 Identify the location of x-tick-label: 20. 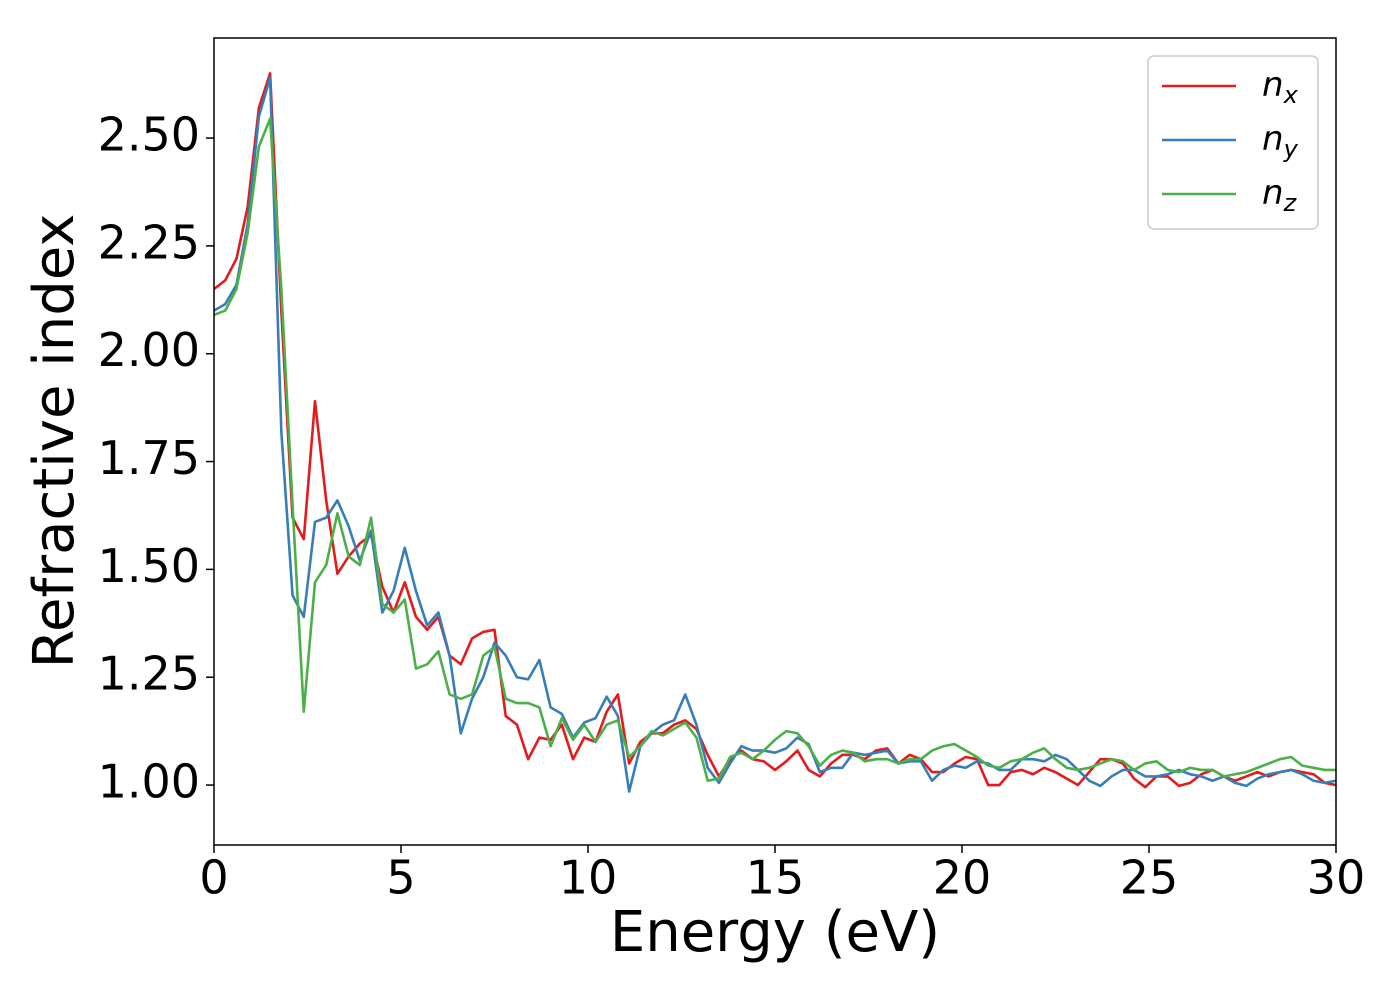
(962, 878).